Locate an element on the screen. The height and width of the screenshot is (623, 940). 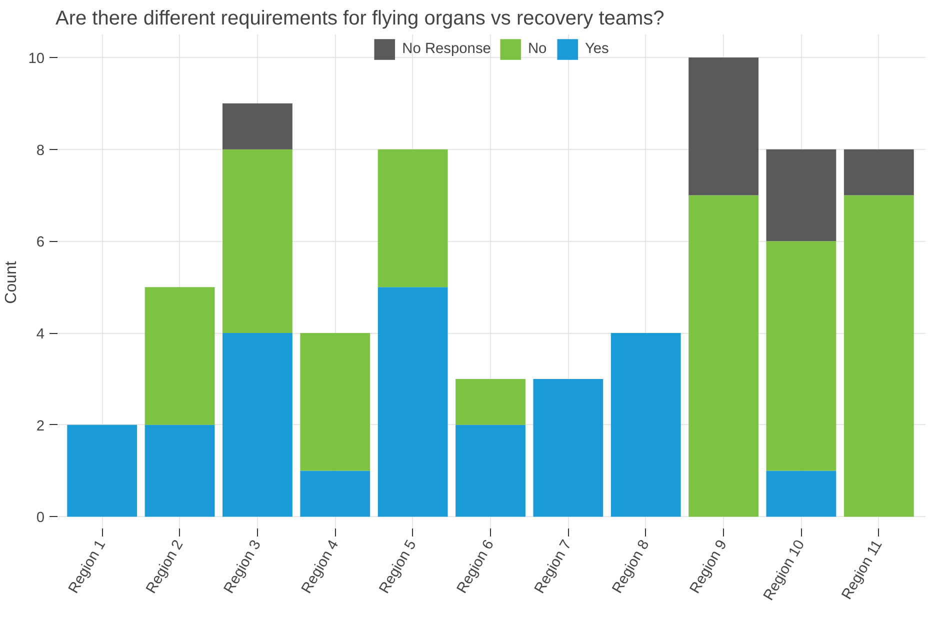
legend-label: No Response is located at coordinates (446, 49).